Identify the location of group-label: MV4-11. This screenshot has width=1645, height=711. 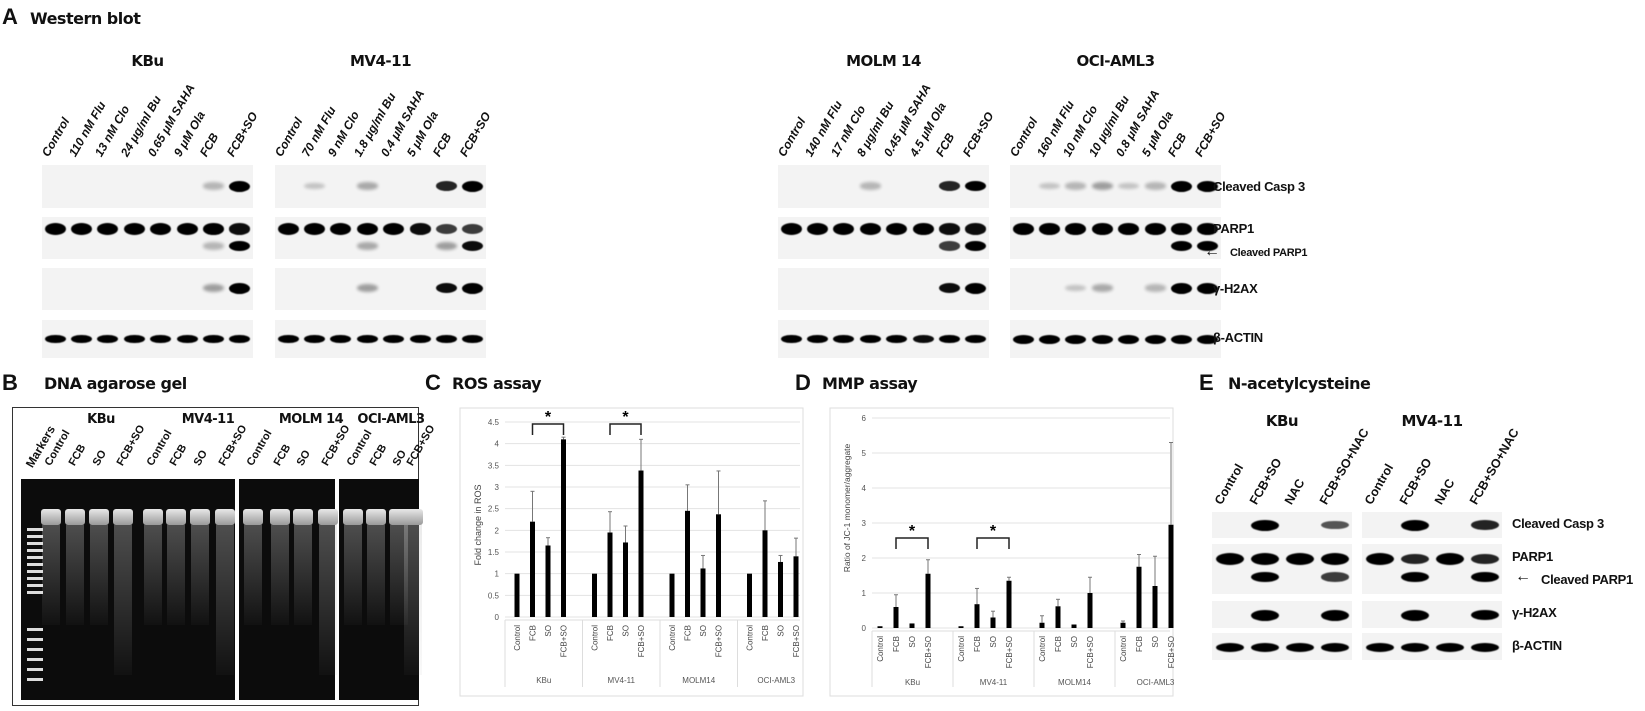
(622, 680).